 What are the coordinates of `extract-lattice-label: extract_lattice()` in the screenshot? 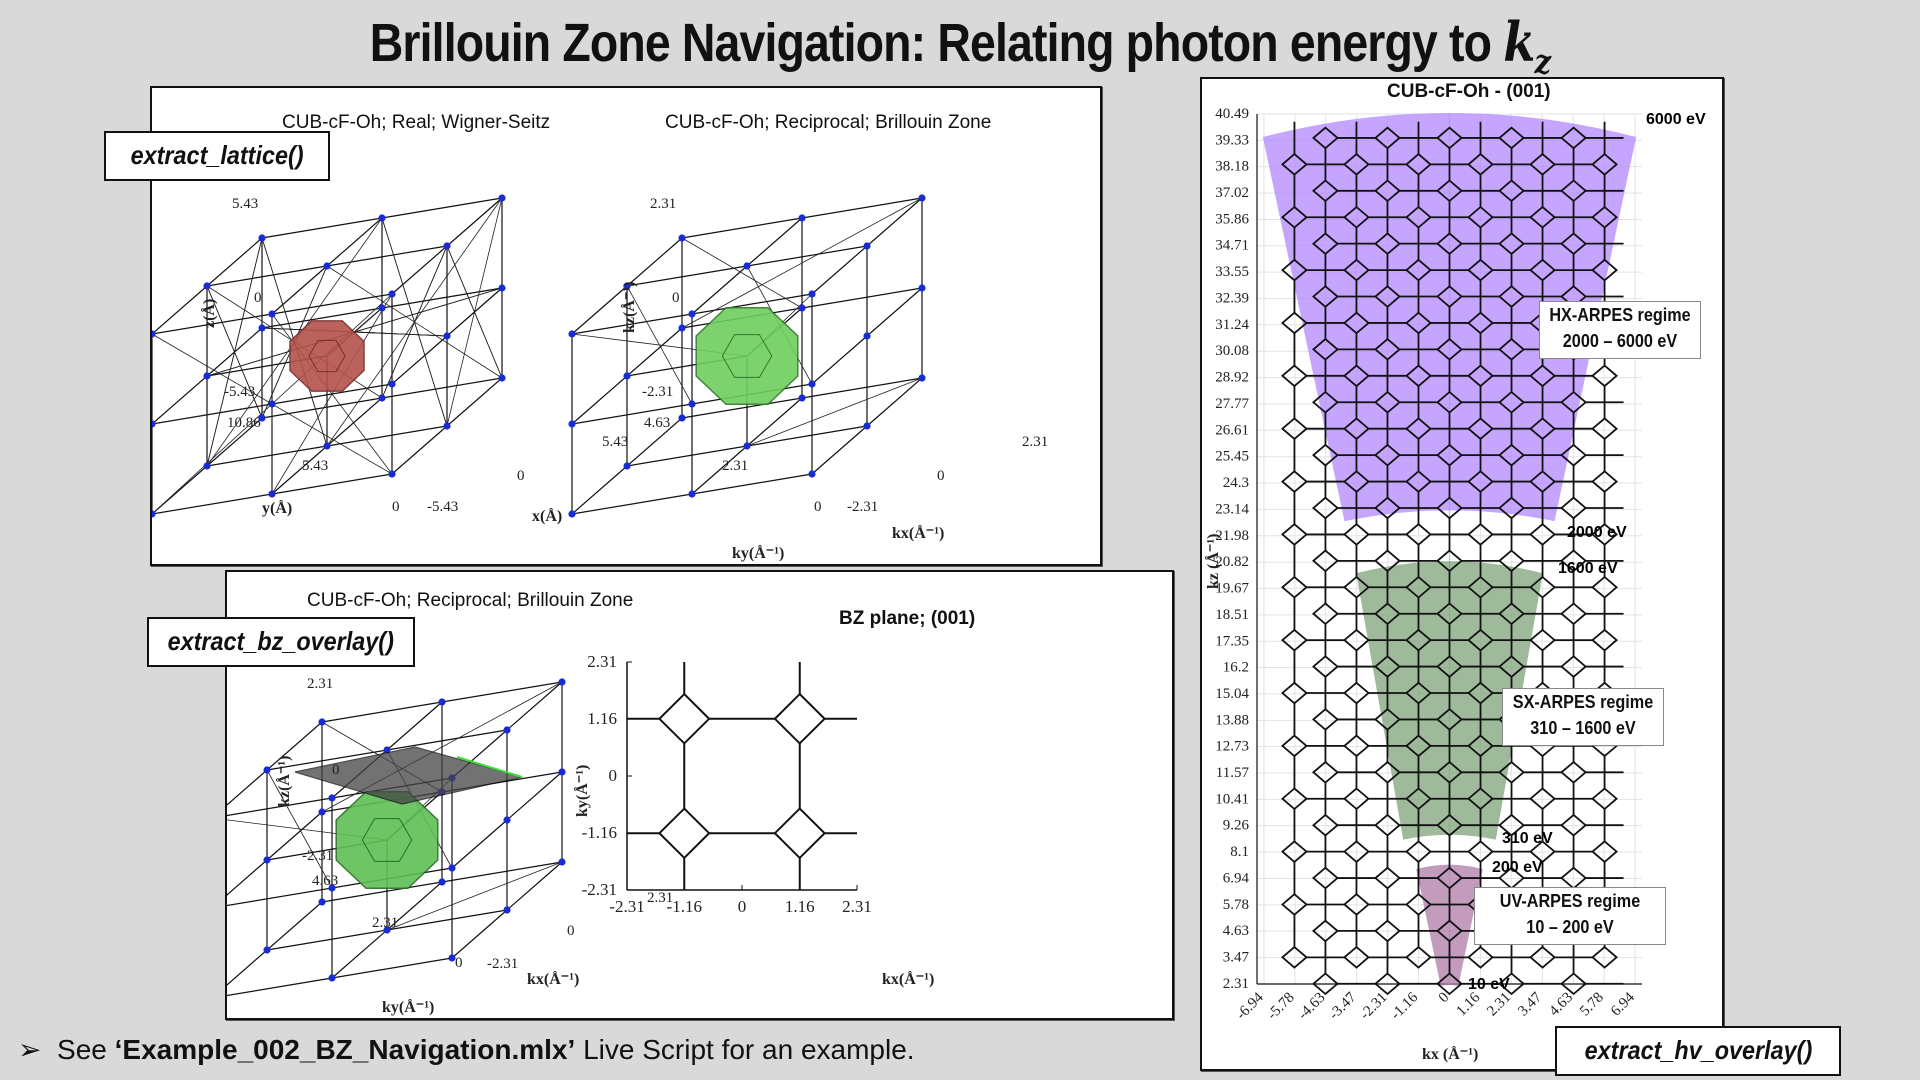 It's located at (217, 156).